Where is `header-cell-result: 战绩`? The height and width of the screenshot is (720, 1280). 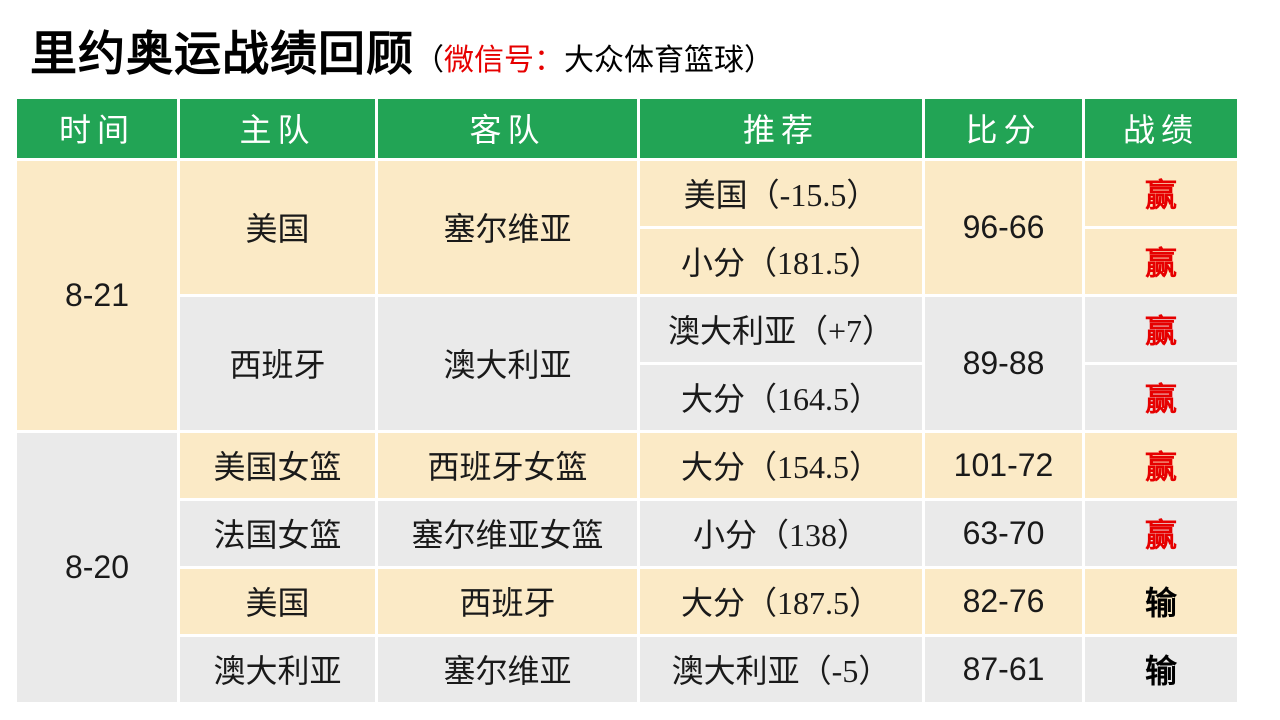
header-cell-result: 战绩 is located at coordinates (1161, 128).